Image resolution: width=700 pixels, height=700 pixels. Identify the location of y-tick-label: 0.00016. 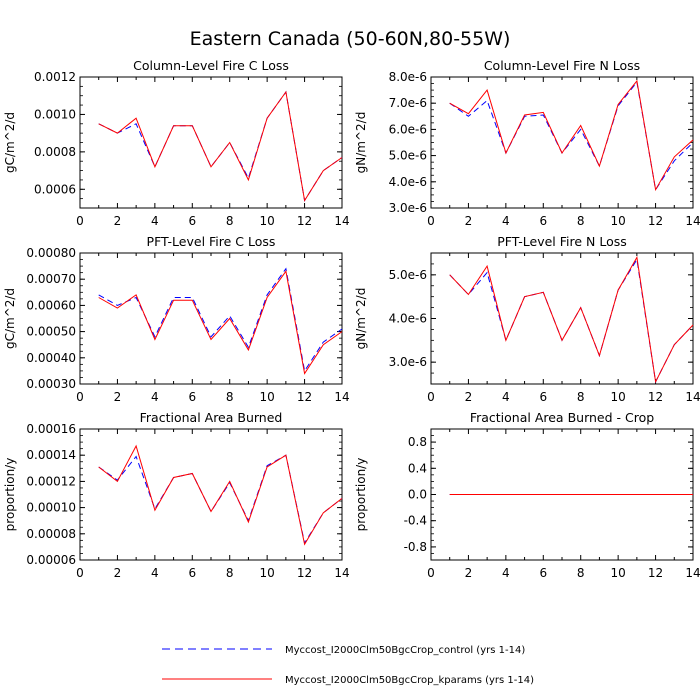
(51, 429).